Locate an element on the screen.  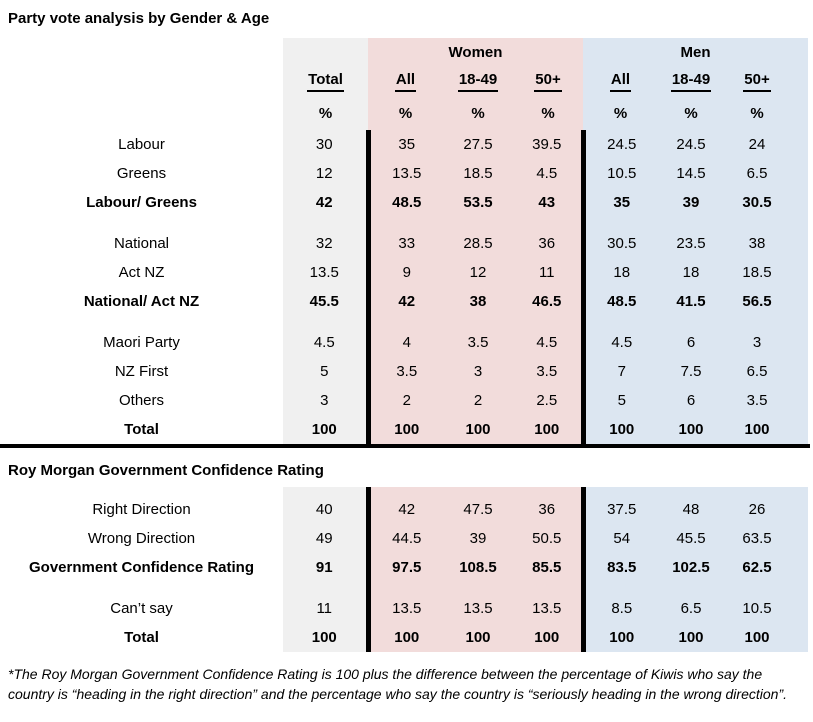
value-cell: 97.5 is located at coordinates (404, 567).